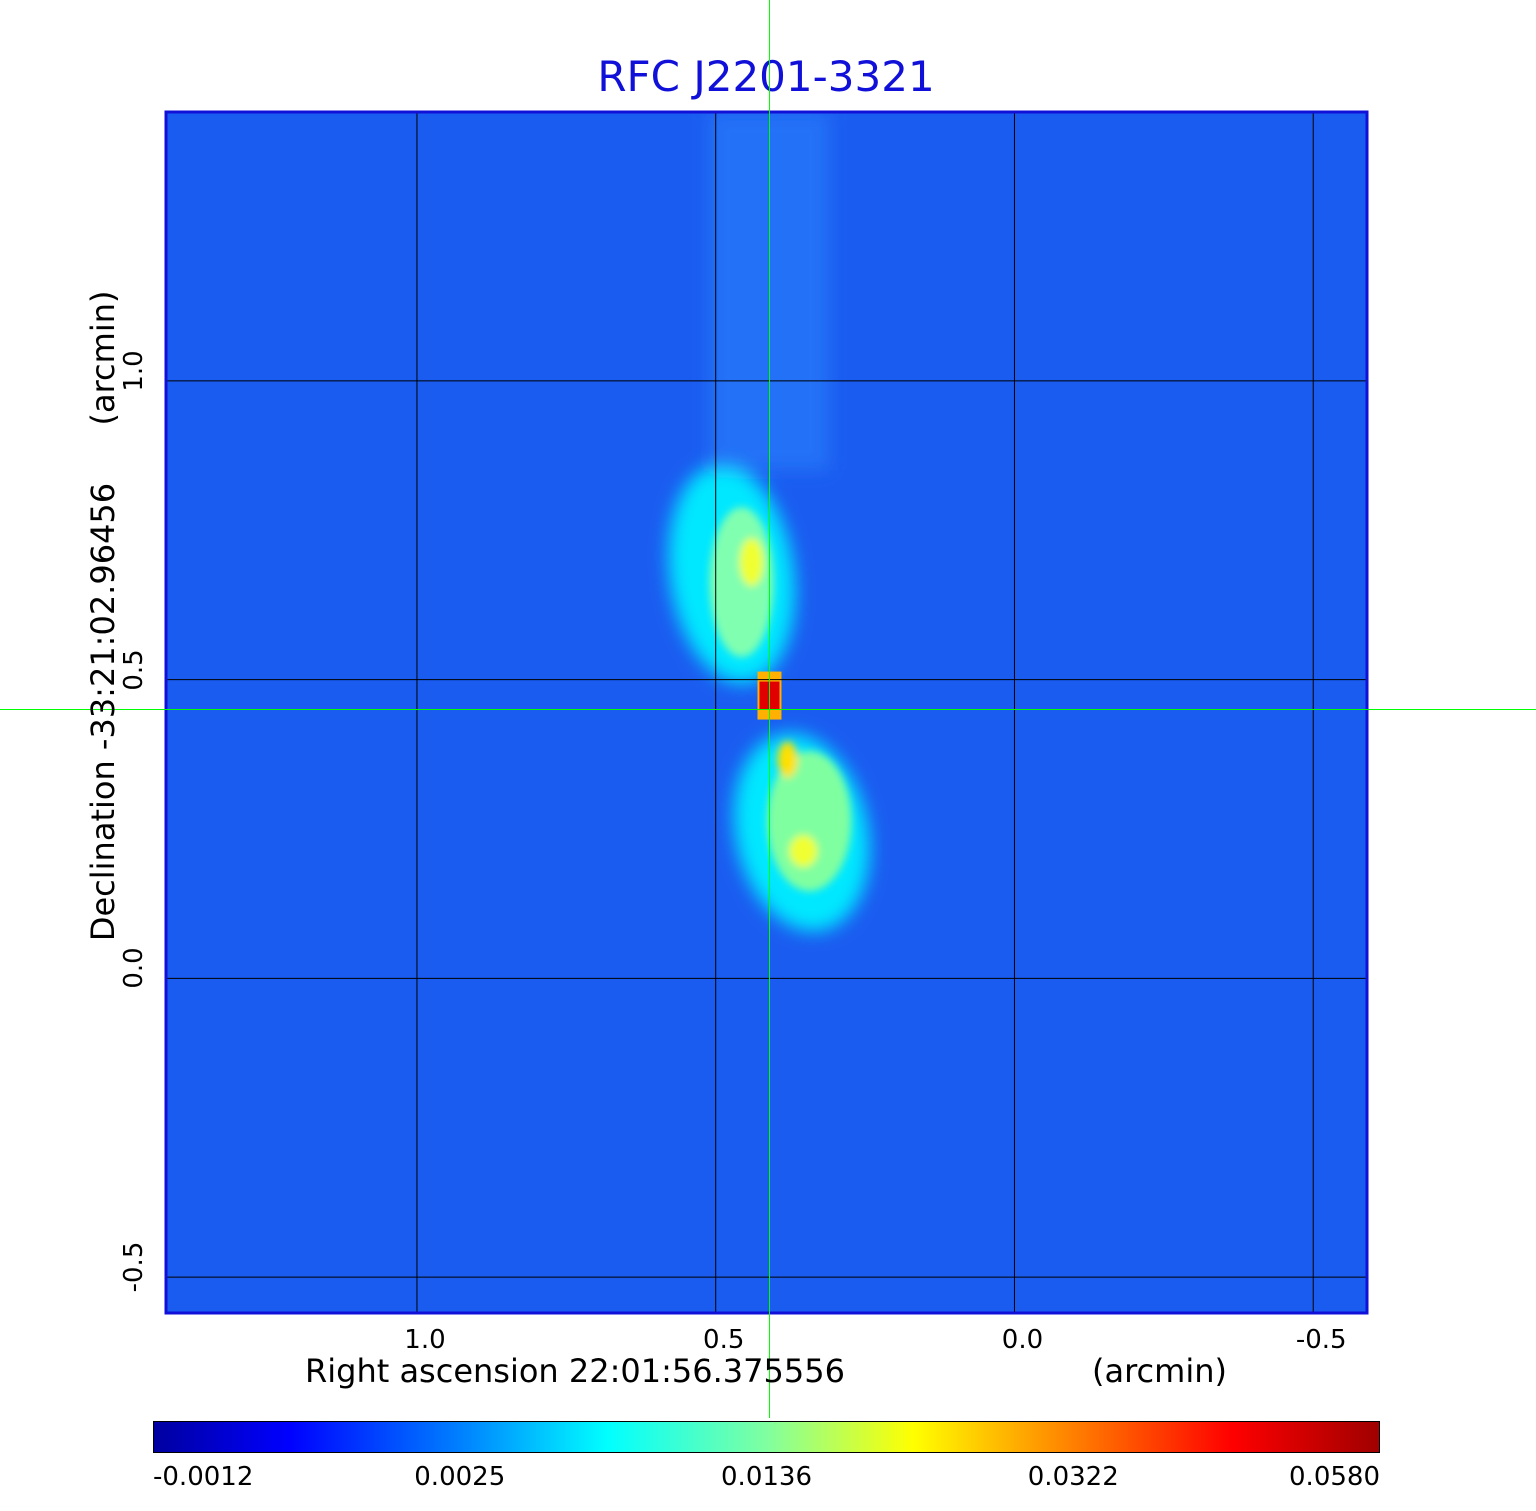 This screenshot has height=1511, width=1536. I want to click on y-axis-label: Declination -33:21:02.96456, so click(103, 712).